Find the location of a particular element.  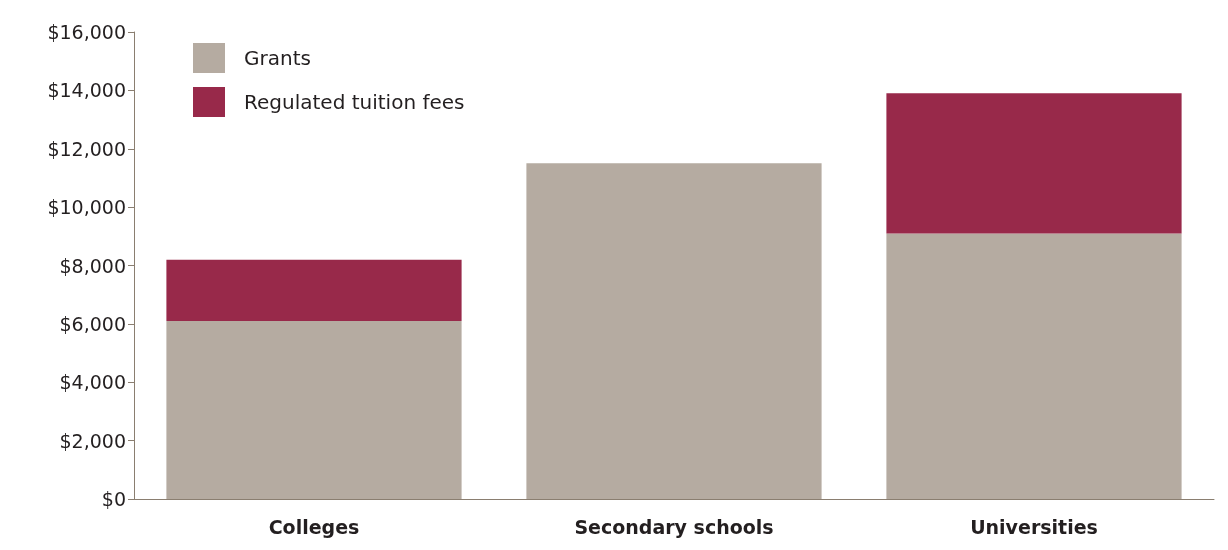

y-tick-label: $2,000 is located at coordinates (92, 440).